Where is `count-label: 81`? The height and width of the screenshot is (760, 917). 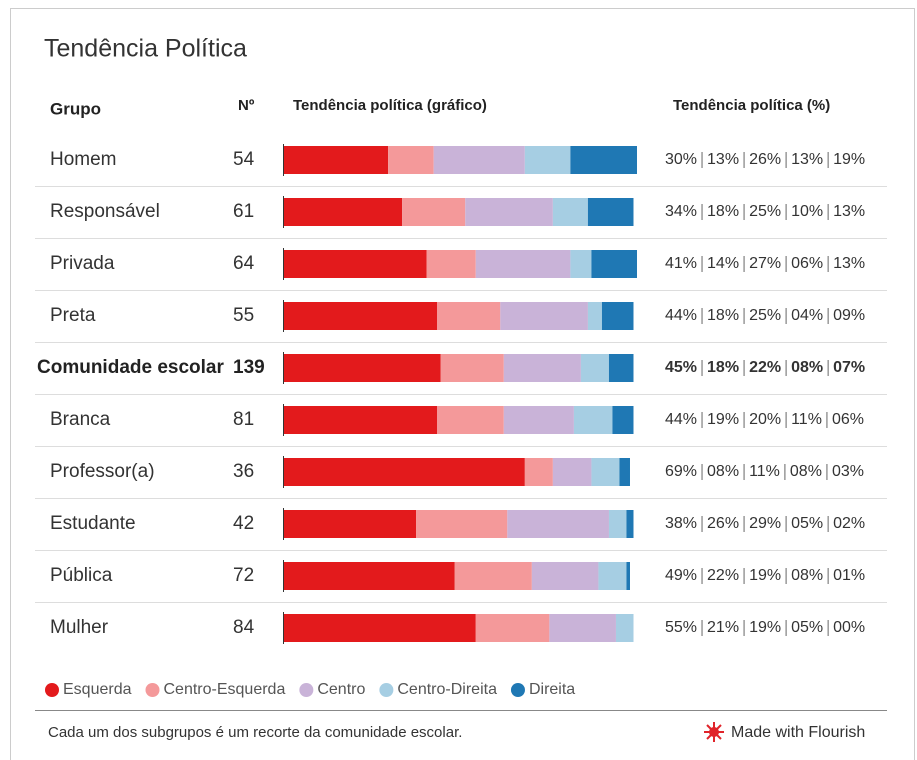
count-label: 81 is located at coordinates (243, 419).